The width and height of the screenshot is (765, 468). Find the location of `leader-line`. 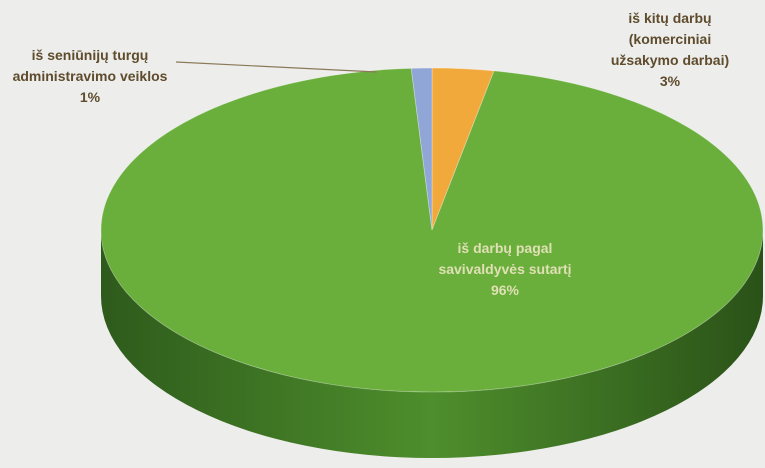

leader-line is located at coordinates (276, 67).